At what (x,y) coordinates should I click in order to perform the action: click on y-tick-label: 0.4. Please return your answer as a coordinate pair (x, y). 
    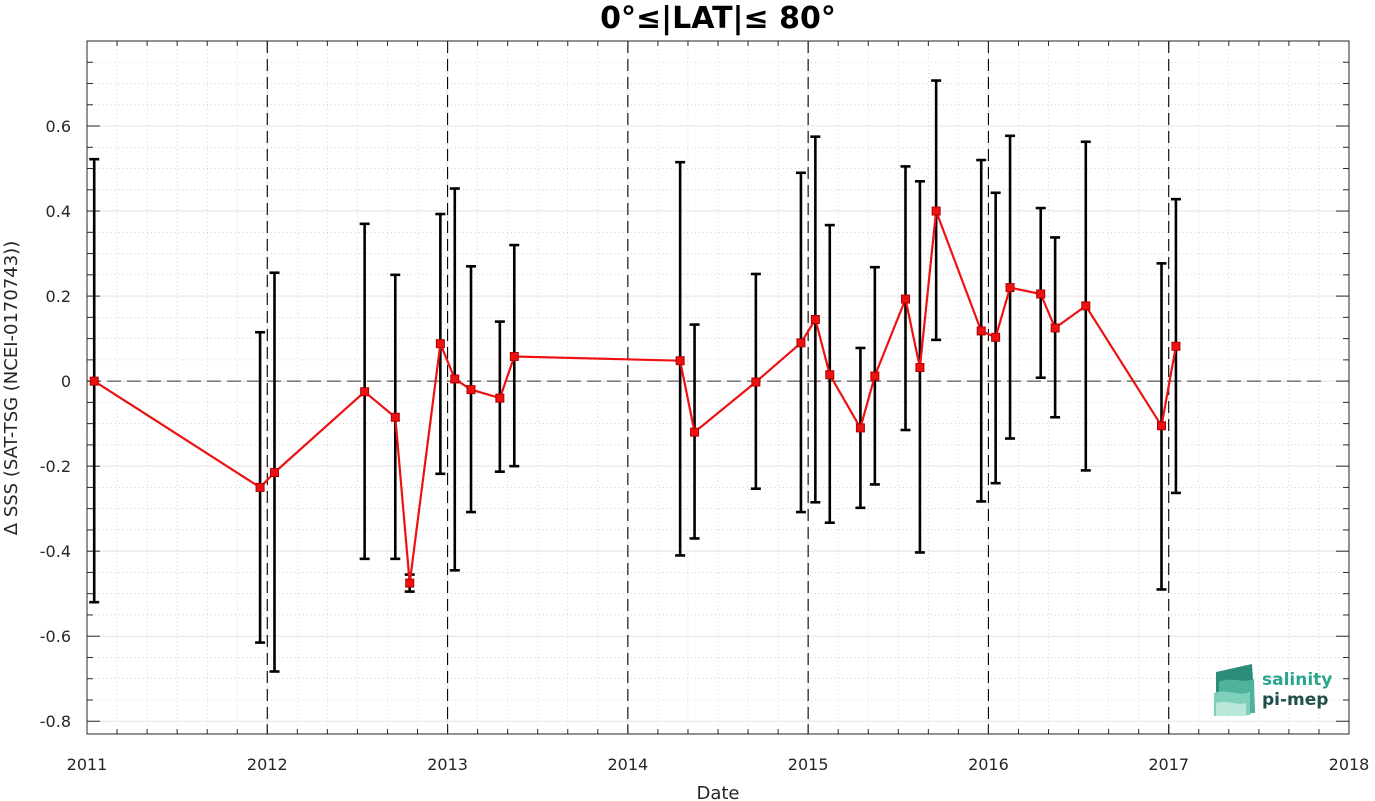
    Looking at the image, I should click on (58, 211).